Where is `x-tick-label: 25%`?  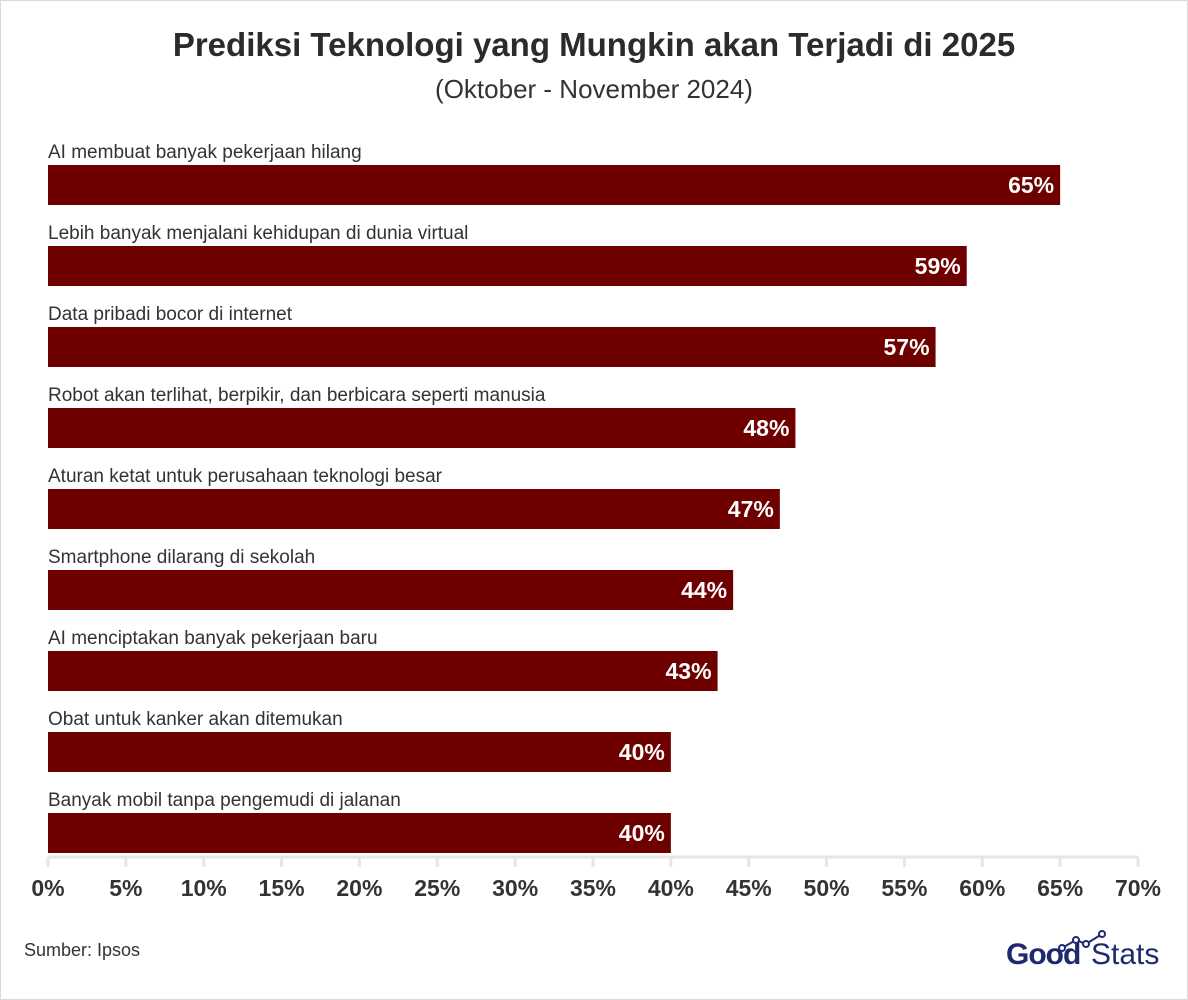 x-tick-label: 25% is located at coordinates (437, 888).